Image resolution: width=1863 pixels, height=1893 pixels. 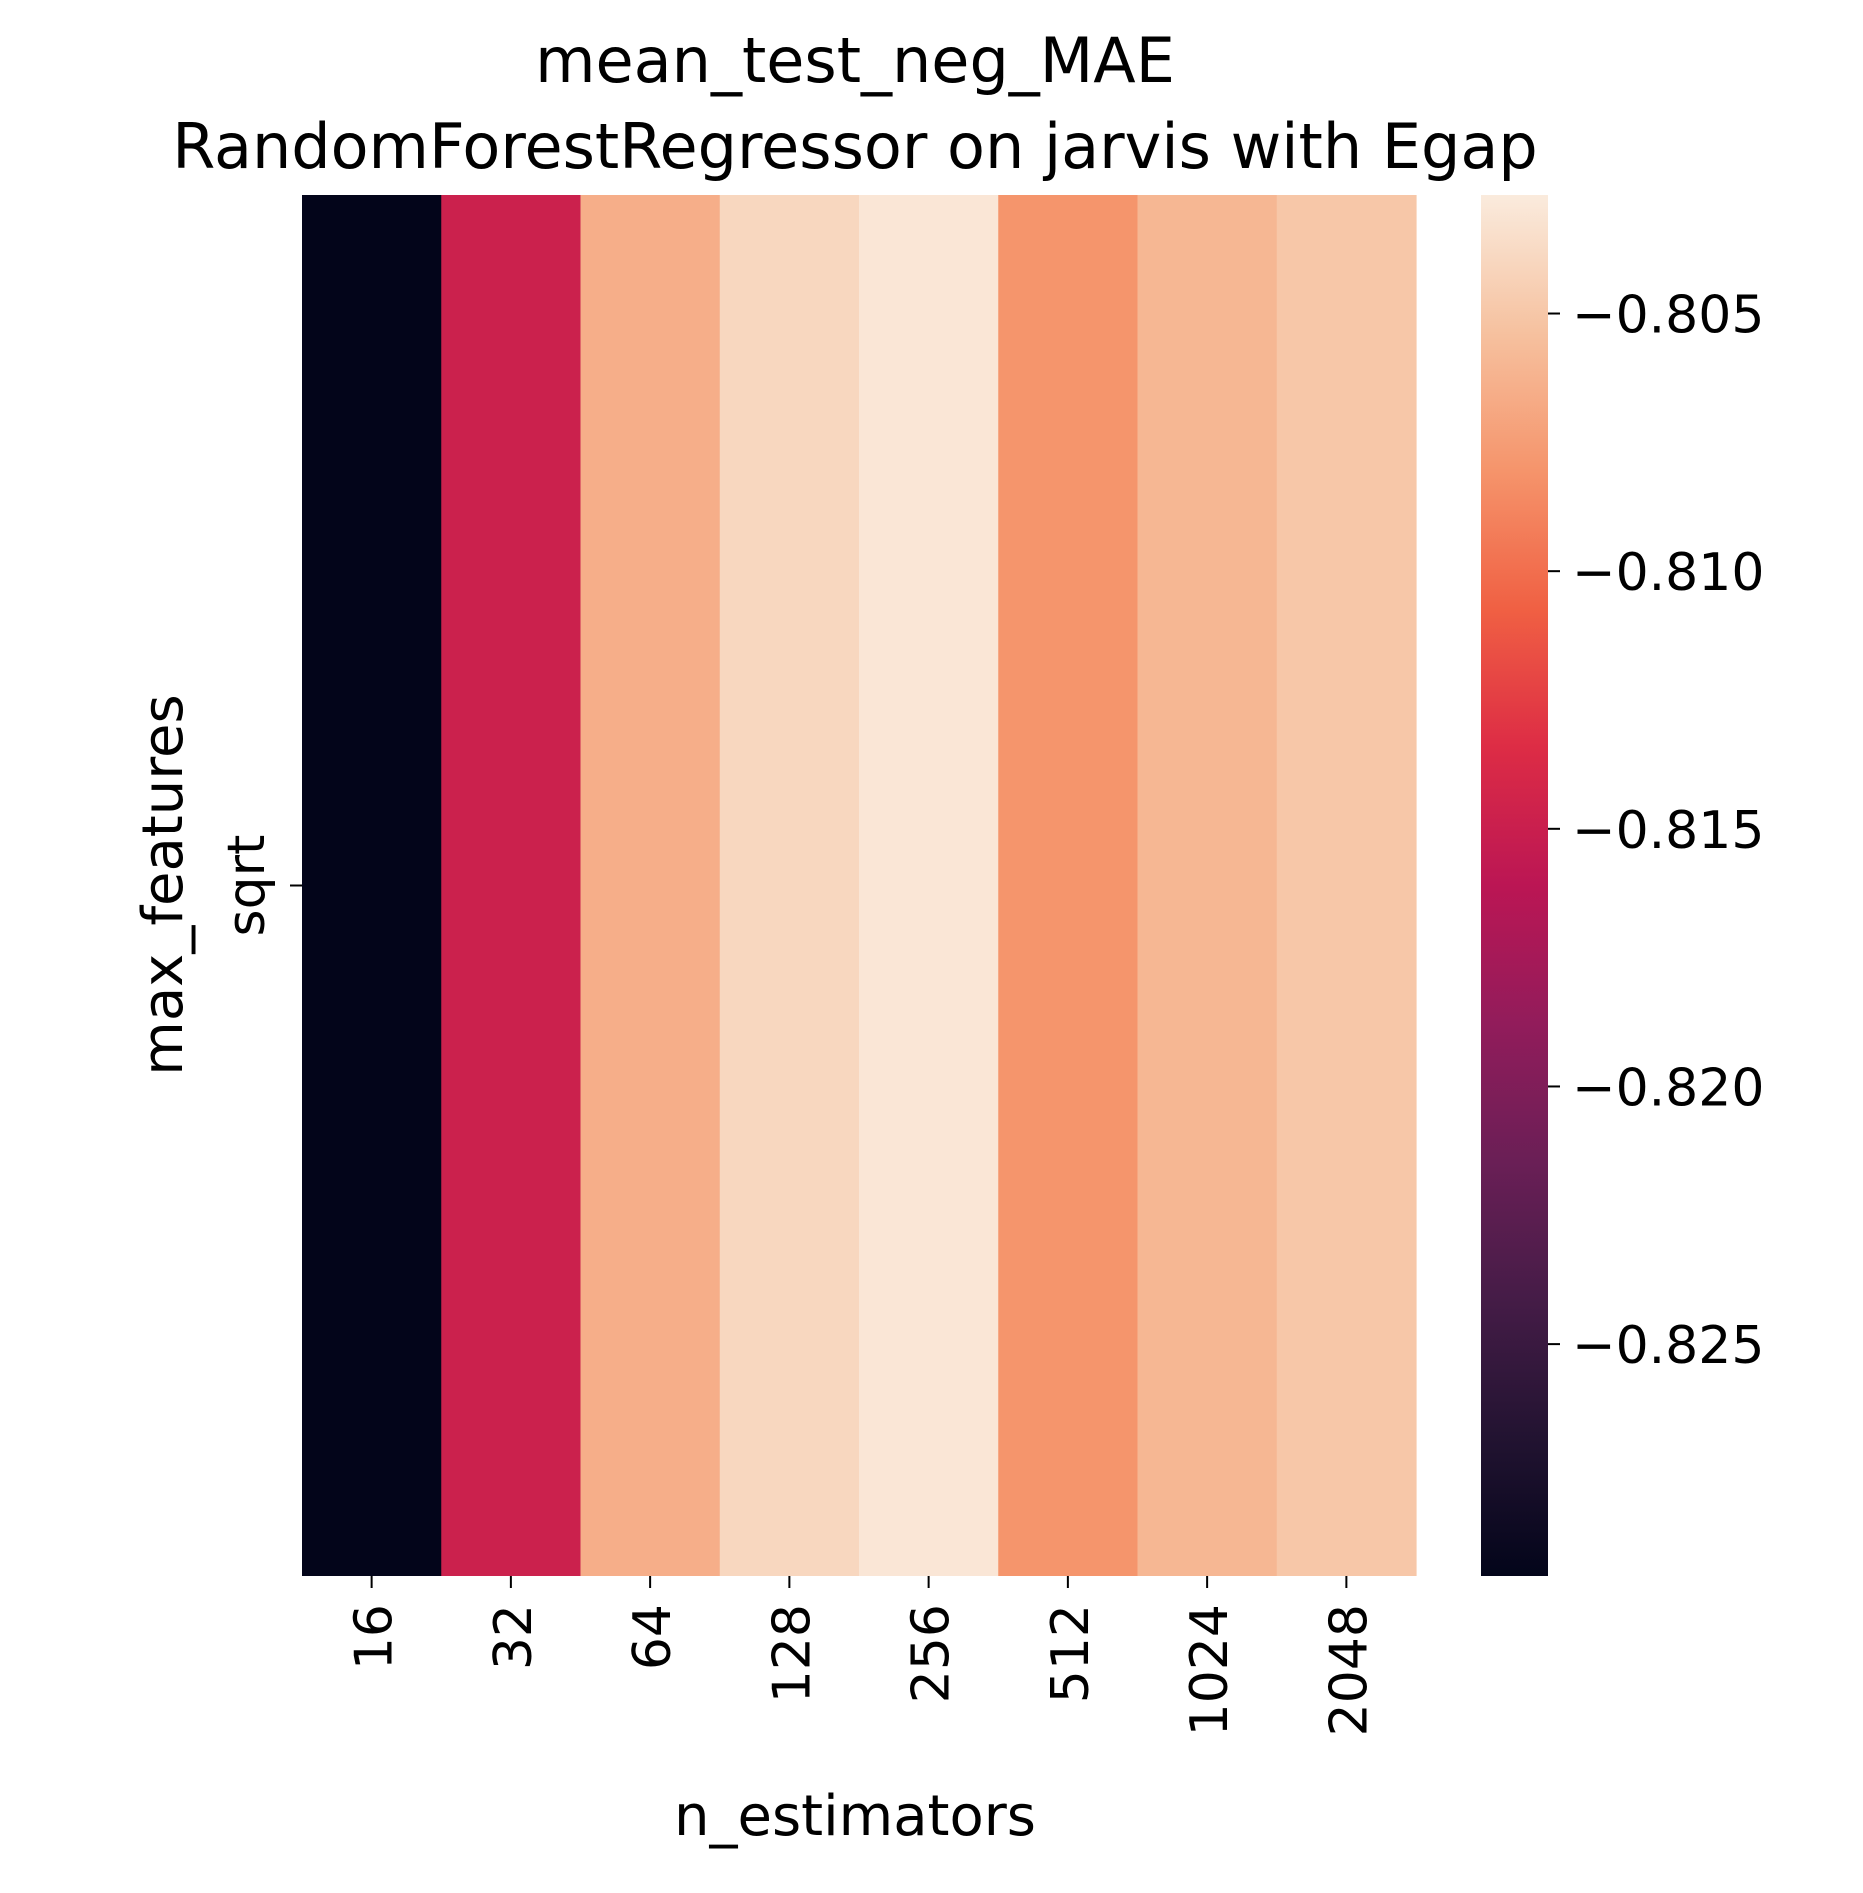 What do you see at coordinates (247, 886) in the screenshot?
I see `y-tick-label: sqrt` at bounding box center [247, 886].